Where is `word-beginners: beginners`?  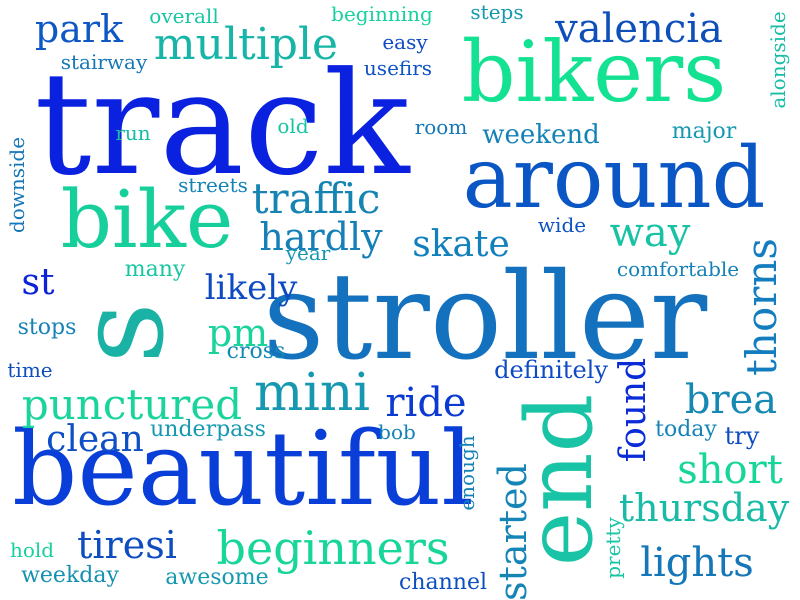
word-beginners: beginners is located at coordinates (333, 548).